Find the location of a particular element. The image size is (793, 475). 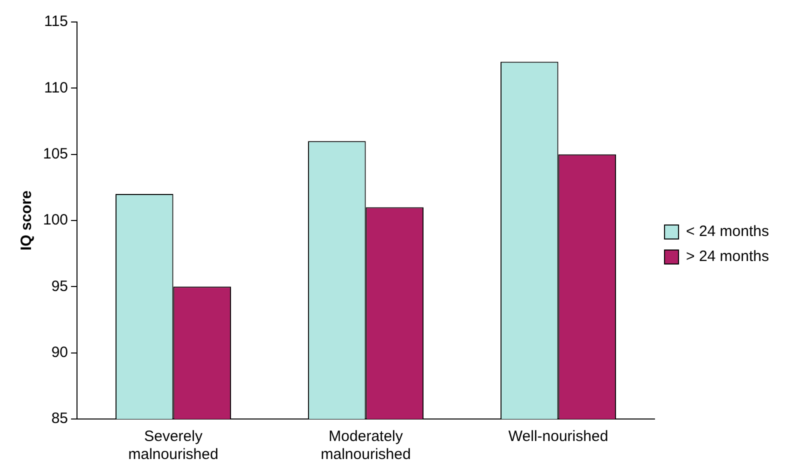

legend-label: > 24 months is located at coordinates (727, 257).